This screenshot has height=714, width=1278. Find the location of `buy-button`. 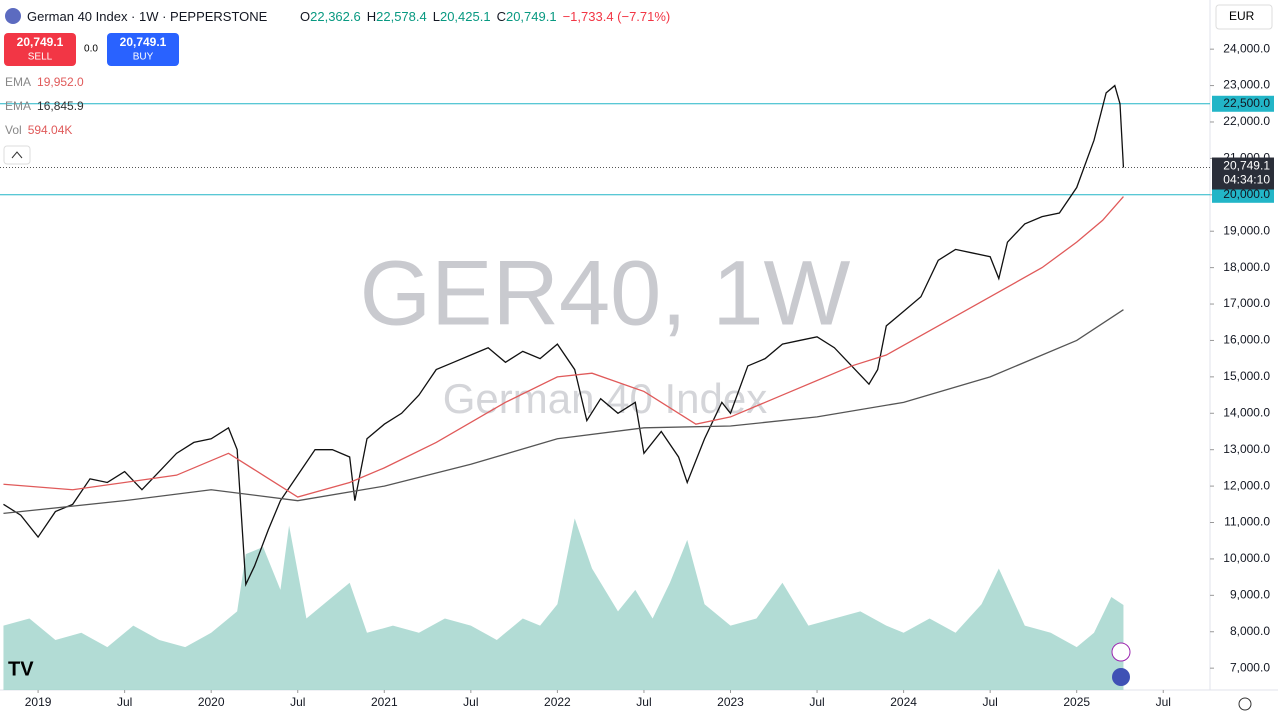

buy-button is located at coordinates (143, 49).